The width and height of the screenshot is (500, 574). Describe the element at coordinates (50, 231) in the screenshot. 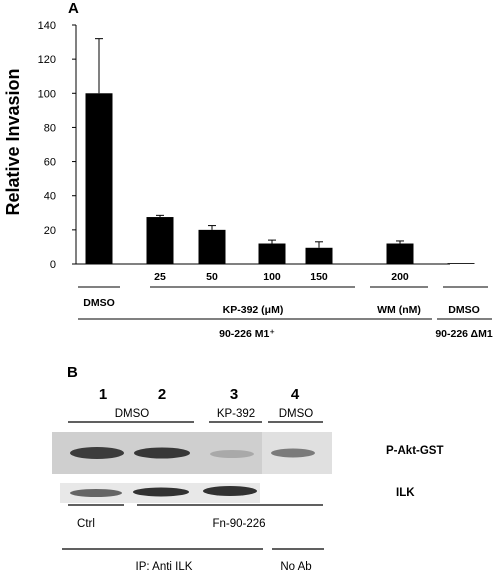

I see `y-tick-label-20: 20` at that location.